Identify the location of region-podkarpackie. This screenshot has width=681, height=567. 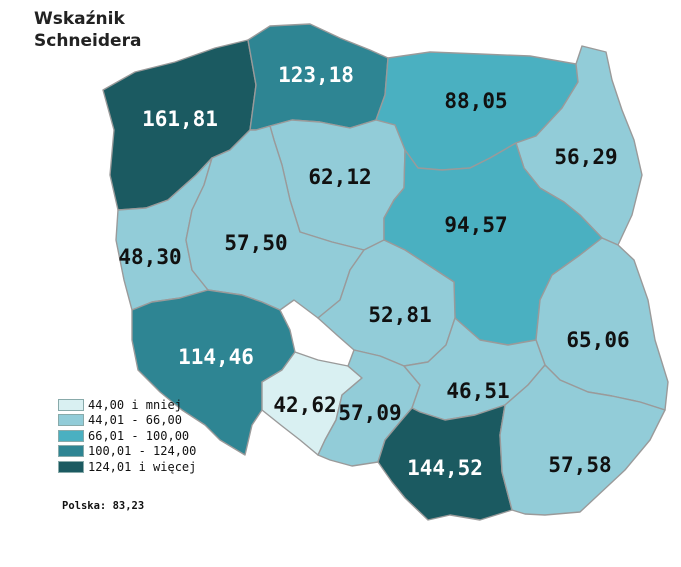
(582, 440).